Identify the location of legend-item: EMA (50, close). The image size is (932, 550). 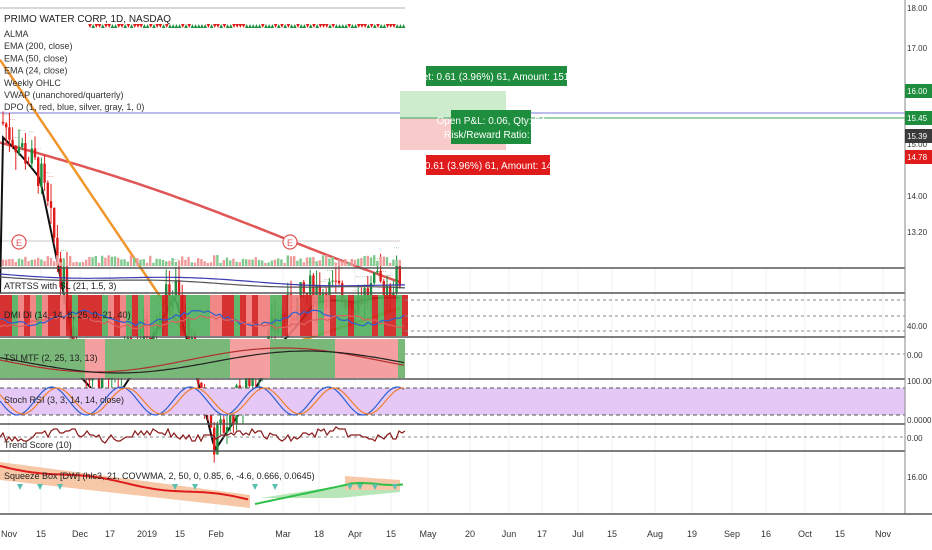
(36, 58).